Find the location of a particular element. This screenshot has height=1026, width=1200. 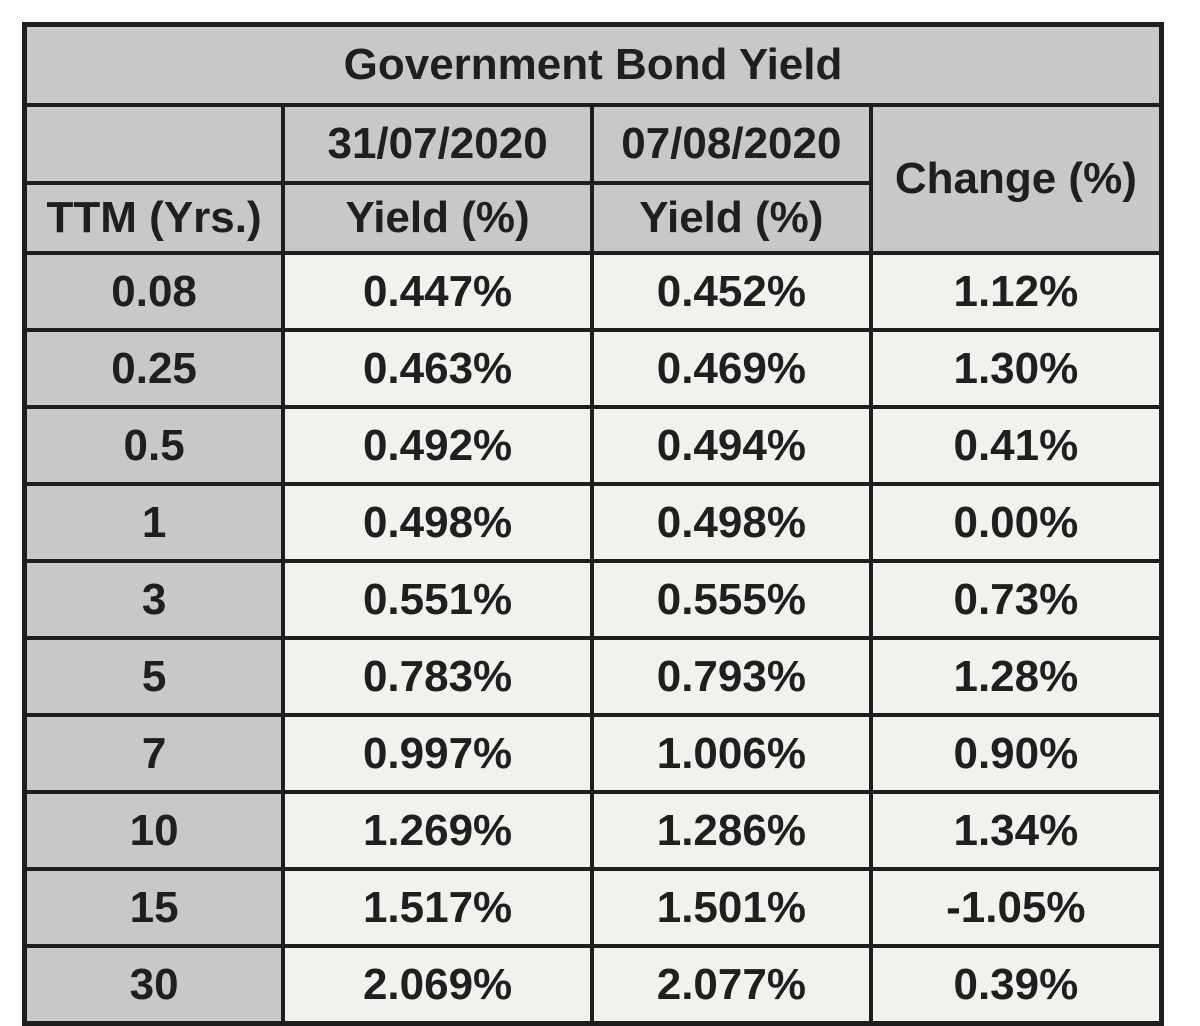

date-curr-header: 07/08/2020 is located at coordinates (731, 144).